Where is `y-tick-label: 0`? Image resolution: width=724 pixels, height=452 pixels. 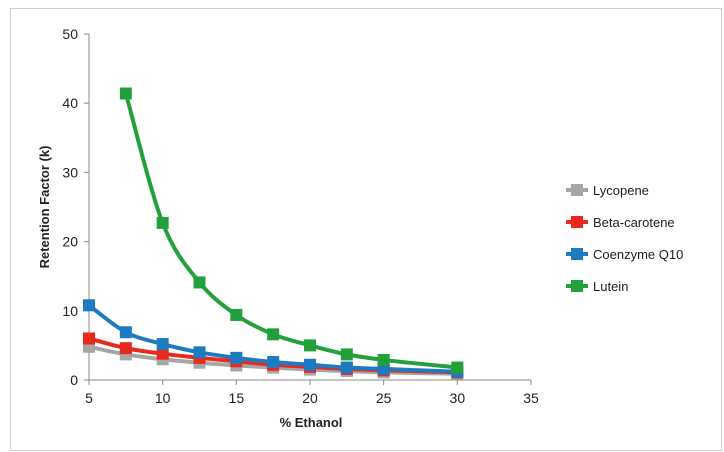
y-tick-label: 0 is located at coordinates (74, 380).